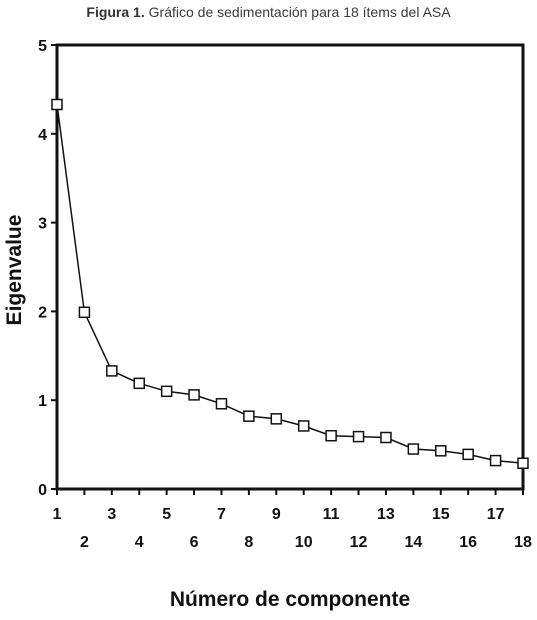  What do you see at coordinates (413, 542) in the screenshot?
I see `x-tick-label: 14` at bounding box center [413, 542].